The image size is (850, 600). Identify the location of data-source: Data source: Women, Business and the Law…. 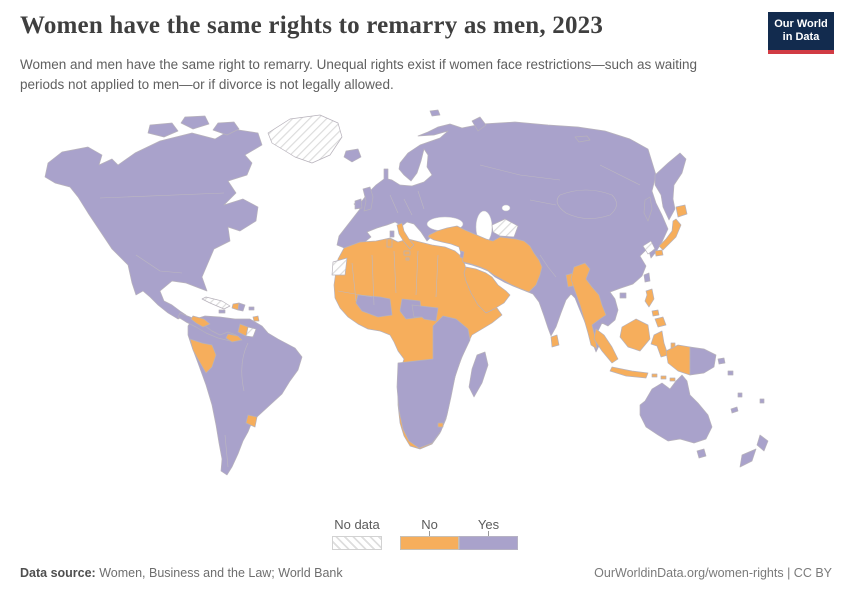
(181, 573).